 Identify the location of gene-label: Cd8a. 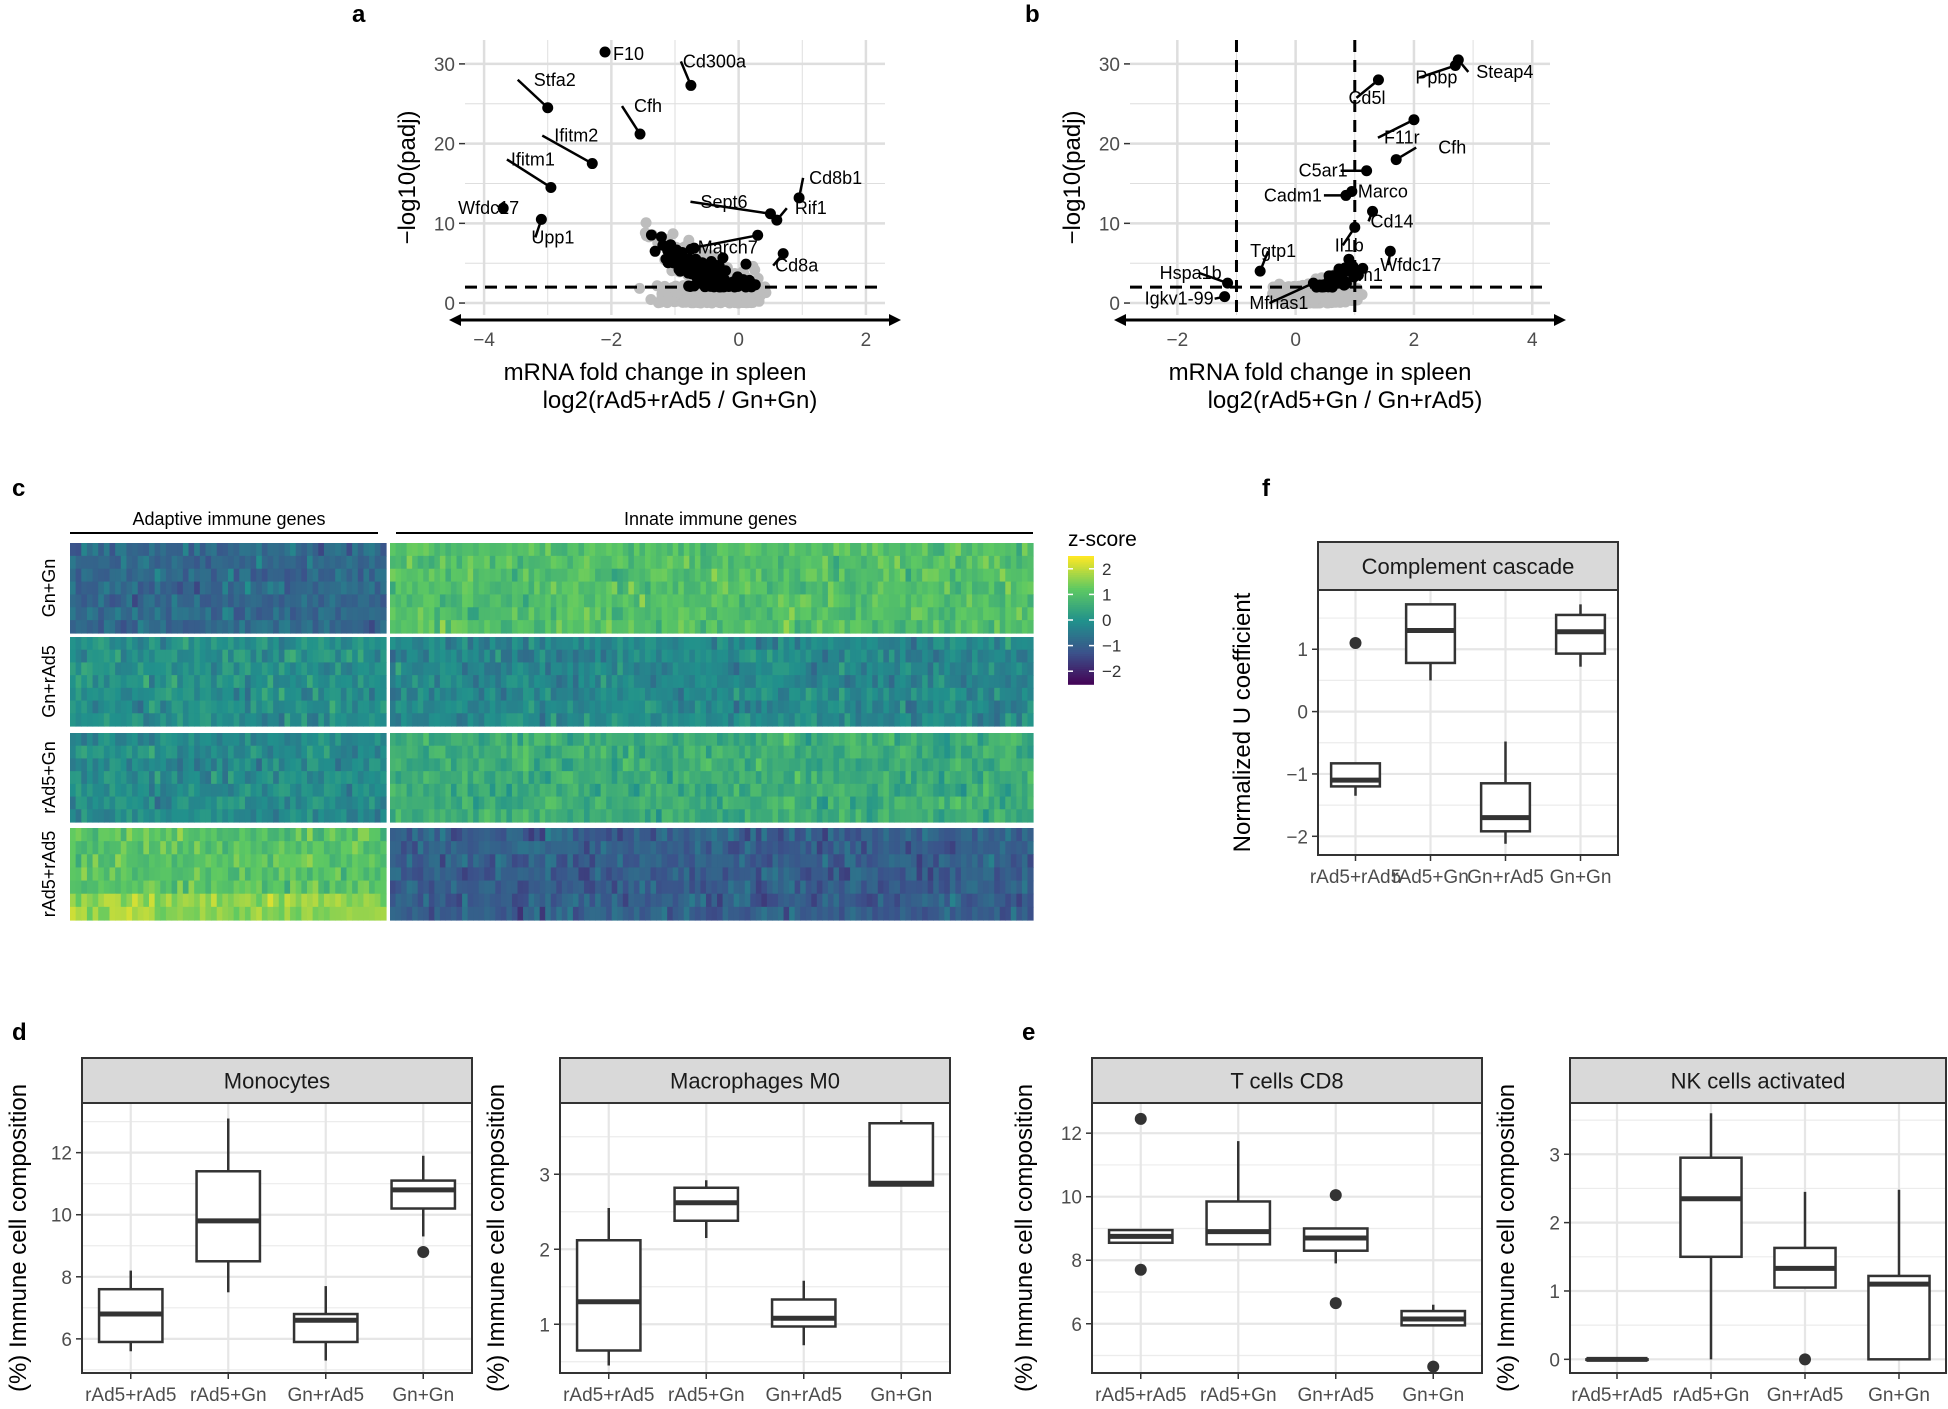
(797, 266).